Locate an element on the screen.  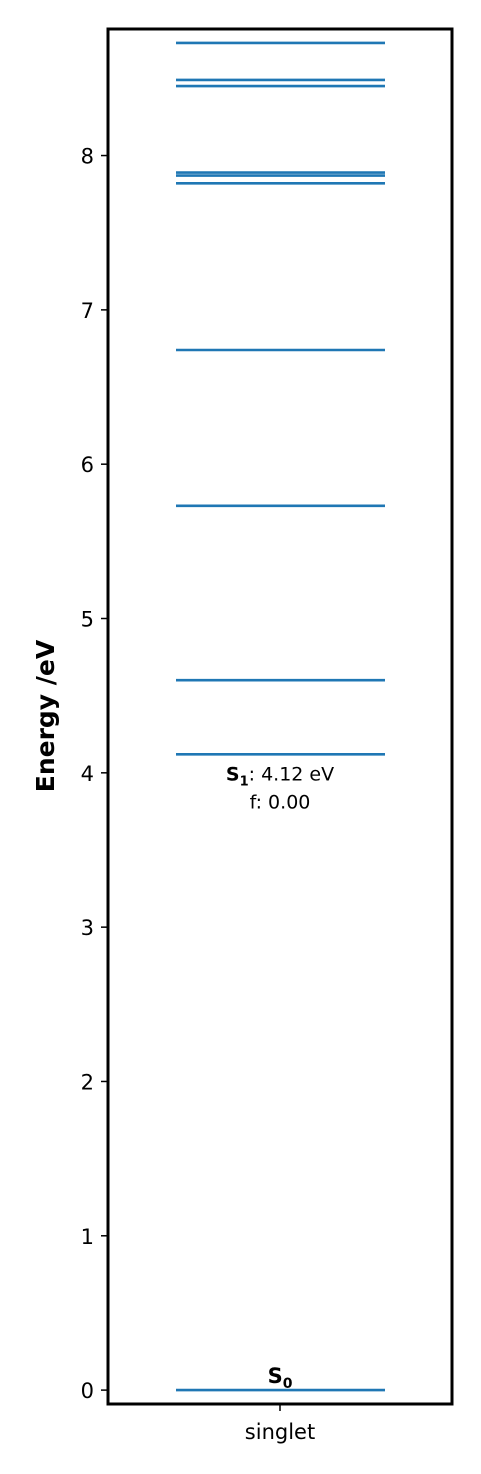
s1-energy-text: : 4.12 eV is located at coordinates (291, 774).